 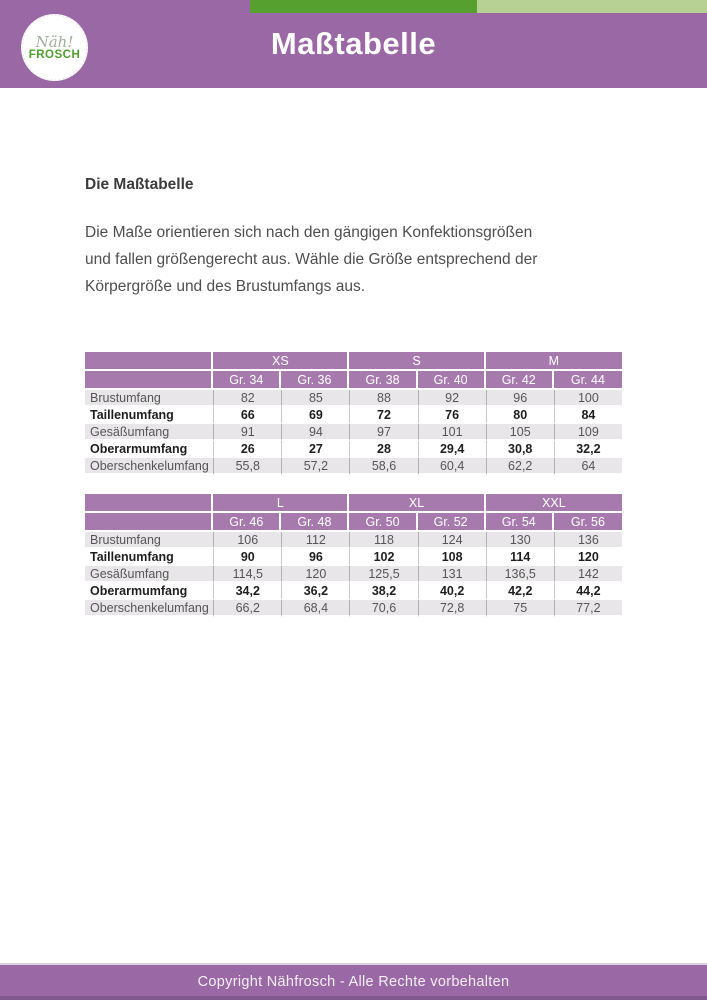 What do you see at coordinates (353, 466) in the screenshot?
I see `measurement-row: Oberschenkelumfang 55,8 57,2 58,6 60,4 62,2 64` at bounding box center [353, 466].